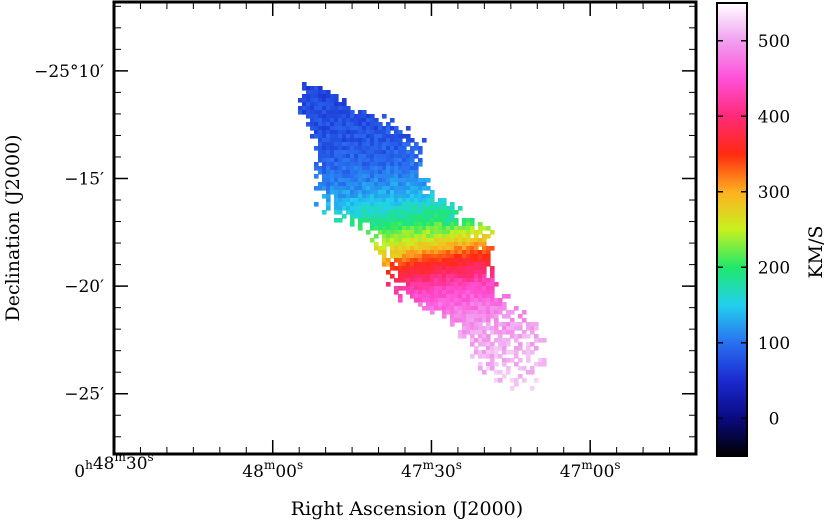 This screenshot has width=830, height=524. I want to click on x-tick-label: 48m00s, so click(272, 470).